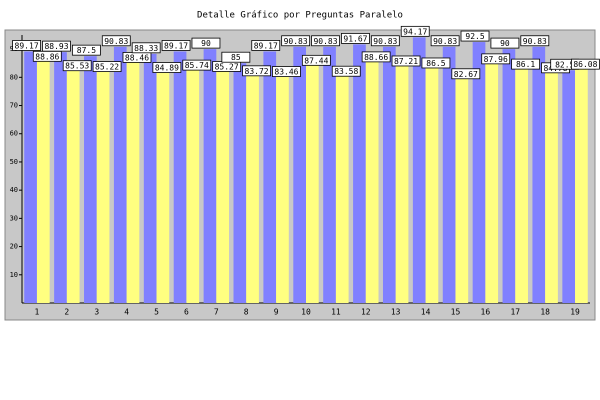 This screenshot has width=600, height=400. Describe the element at coordinates (47, 56) in the screenshot. I see `value-label-text: 88.86` at that location.